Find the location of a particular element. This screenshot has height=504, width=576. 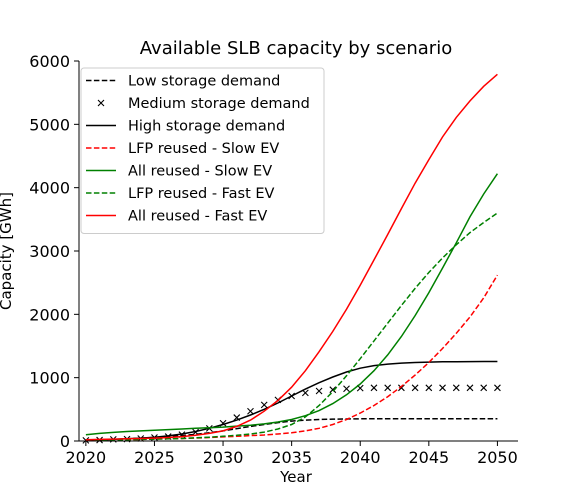

x-tick-label-2035: 2035 is located at coordinates (291, 457).